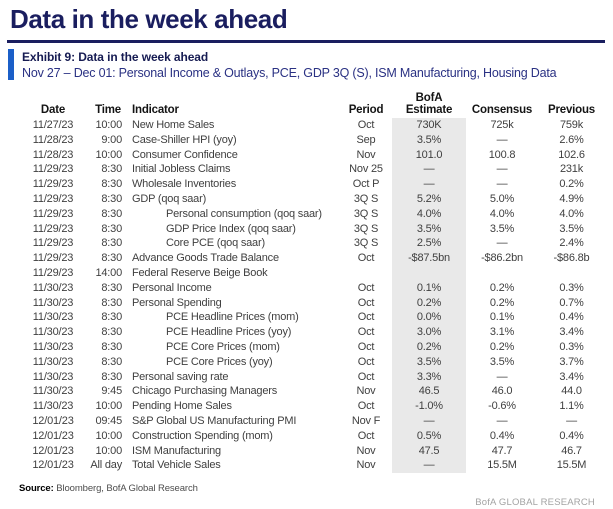 The image size is (613, 509). I want to click on cell-previous: 3.5%, so click(571, 228).